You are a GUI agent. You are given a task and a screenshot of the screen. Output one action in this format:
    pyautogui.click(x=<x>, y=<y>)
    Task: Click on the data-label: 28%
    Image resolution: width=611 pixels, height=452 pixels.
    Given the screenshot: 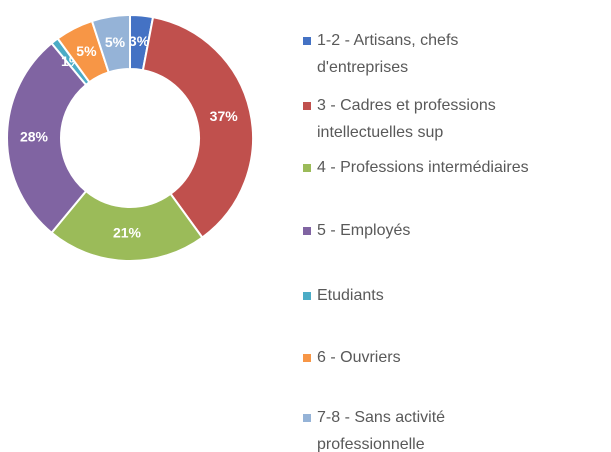 What is the action you would take?
    pyautogui.click(x=34, y=137)
    